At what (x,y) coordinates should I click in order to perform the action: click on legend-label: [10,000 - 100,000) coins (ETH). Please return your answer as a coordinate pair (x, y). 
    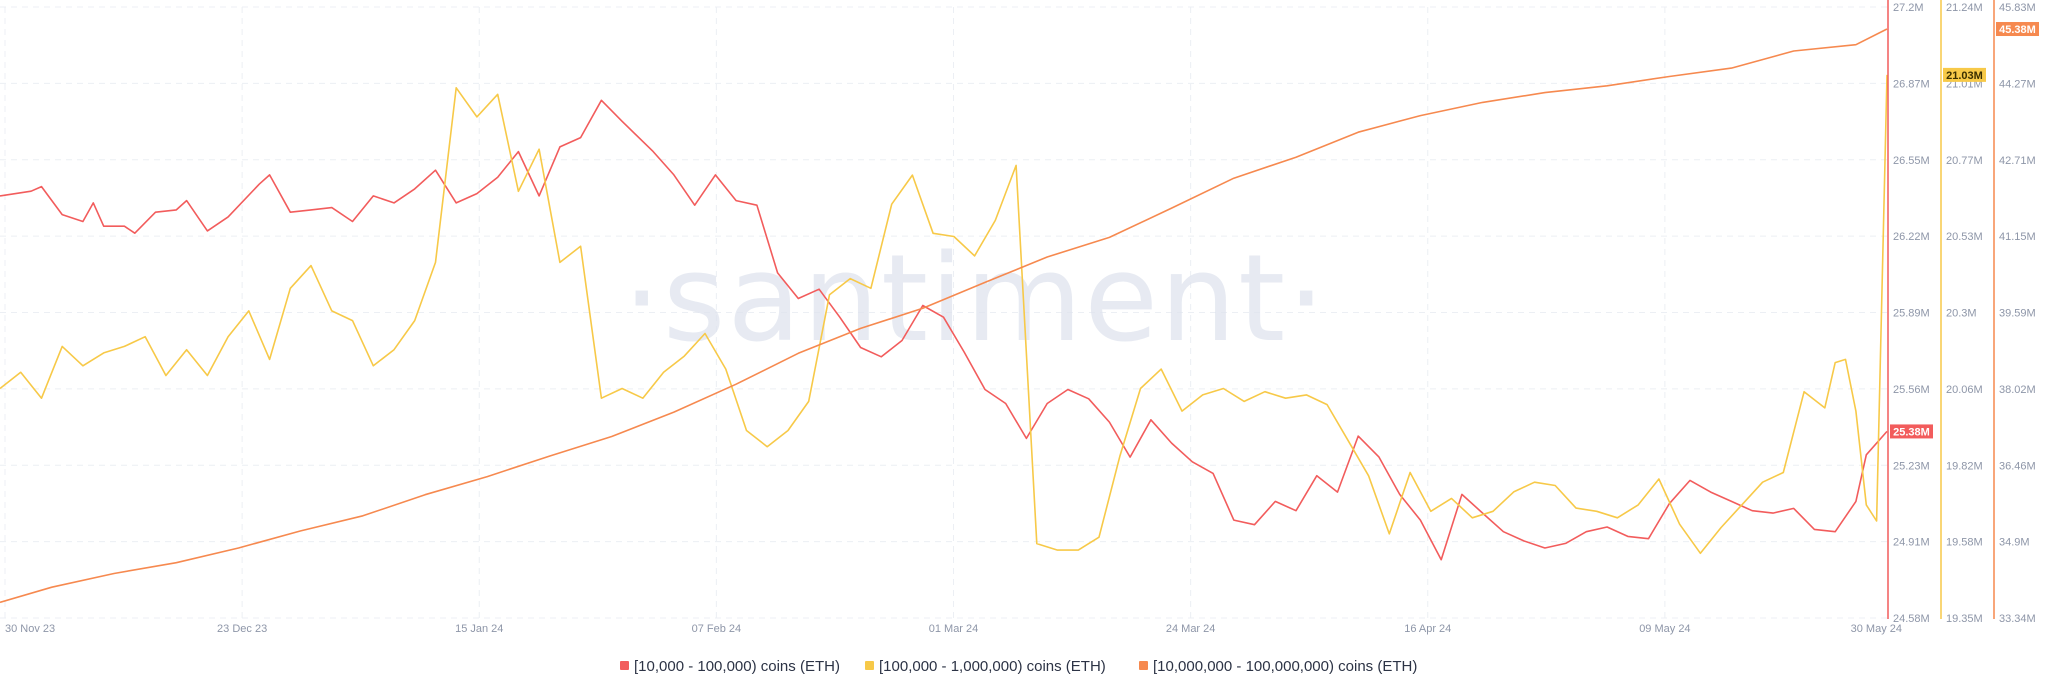
    Looking at the image, I should click on (737, 666).